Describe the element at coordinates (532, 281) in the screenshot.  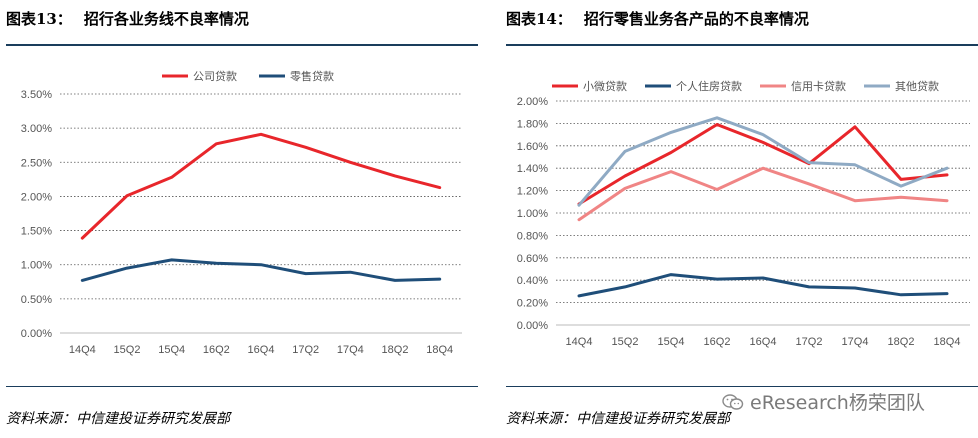
I see `right-ytick-label: 0.40%` at that location.